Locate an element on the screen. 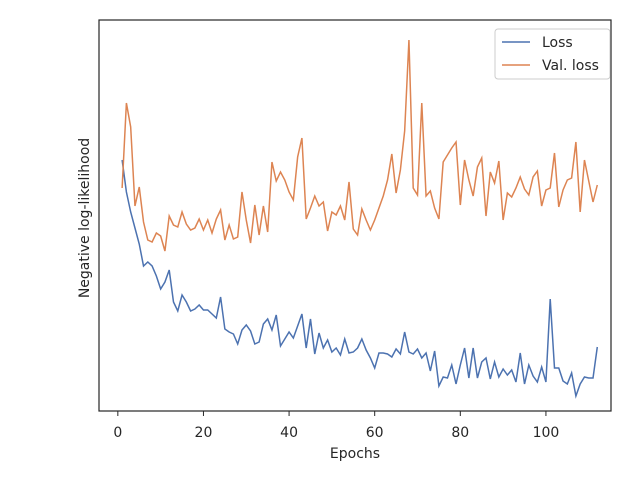 The image size is (640, 484). x-tick-label: 60 is located at coordinates (375, 433).